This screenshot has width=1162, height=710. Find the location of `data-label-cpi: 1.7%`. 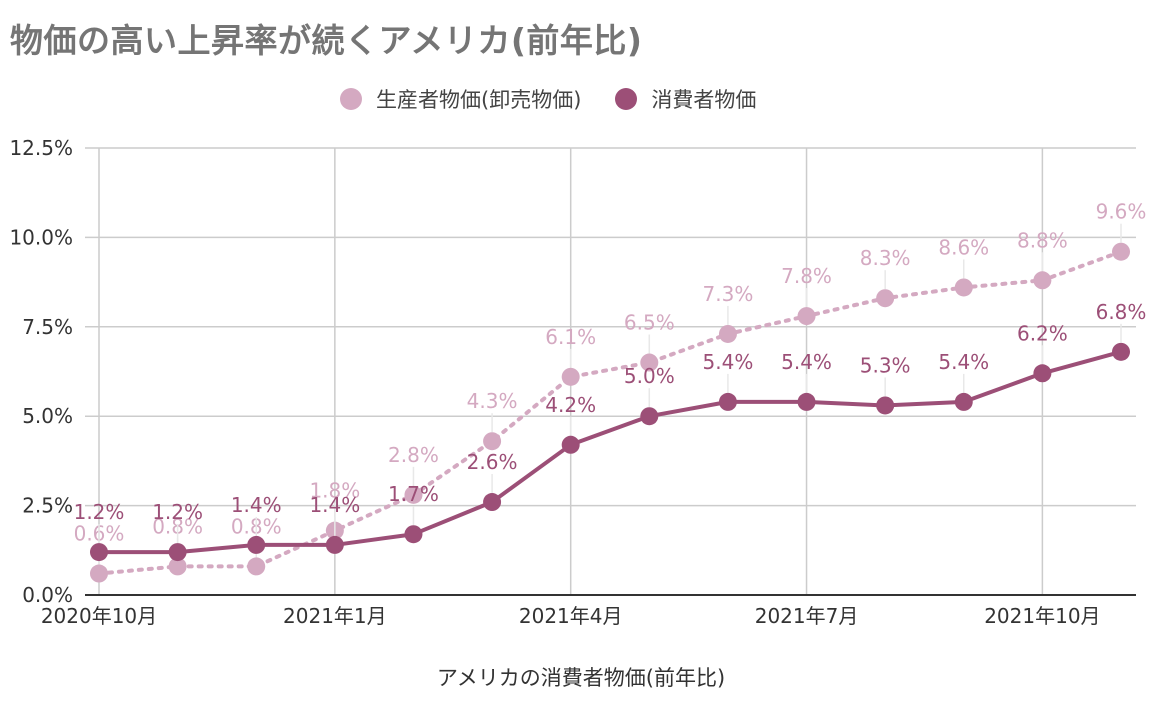

data-label-cpi: 1.7% is located at coordinates (413, 494).